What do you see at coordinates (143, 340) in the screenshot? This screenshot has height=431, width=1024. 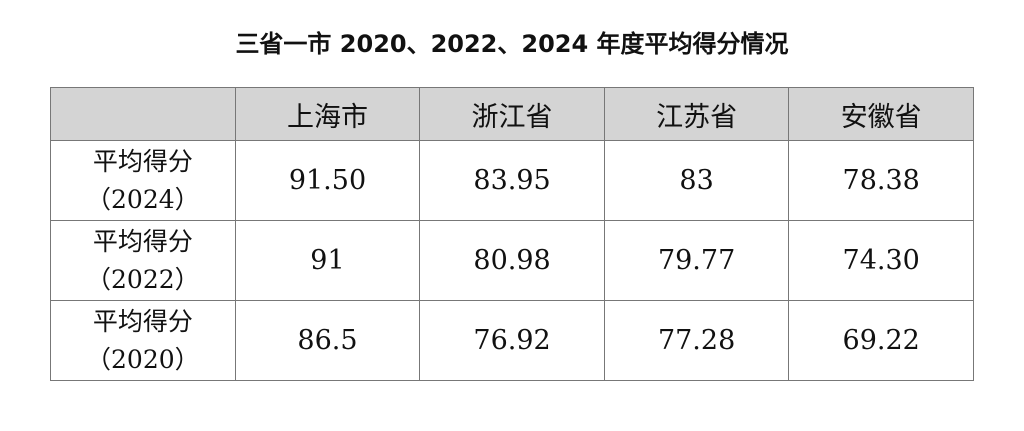 I see `row-header: 平均得分 （2020）` at bounding box center [143, 340].